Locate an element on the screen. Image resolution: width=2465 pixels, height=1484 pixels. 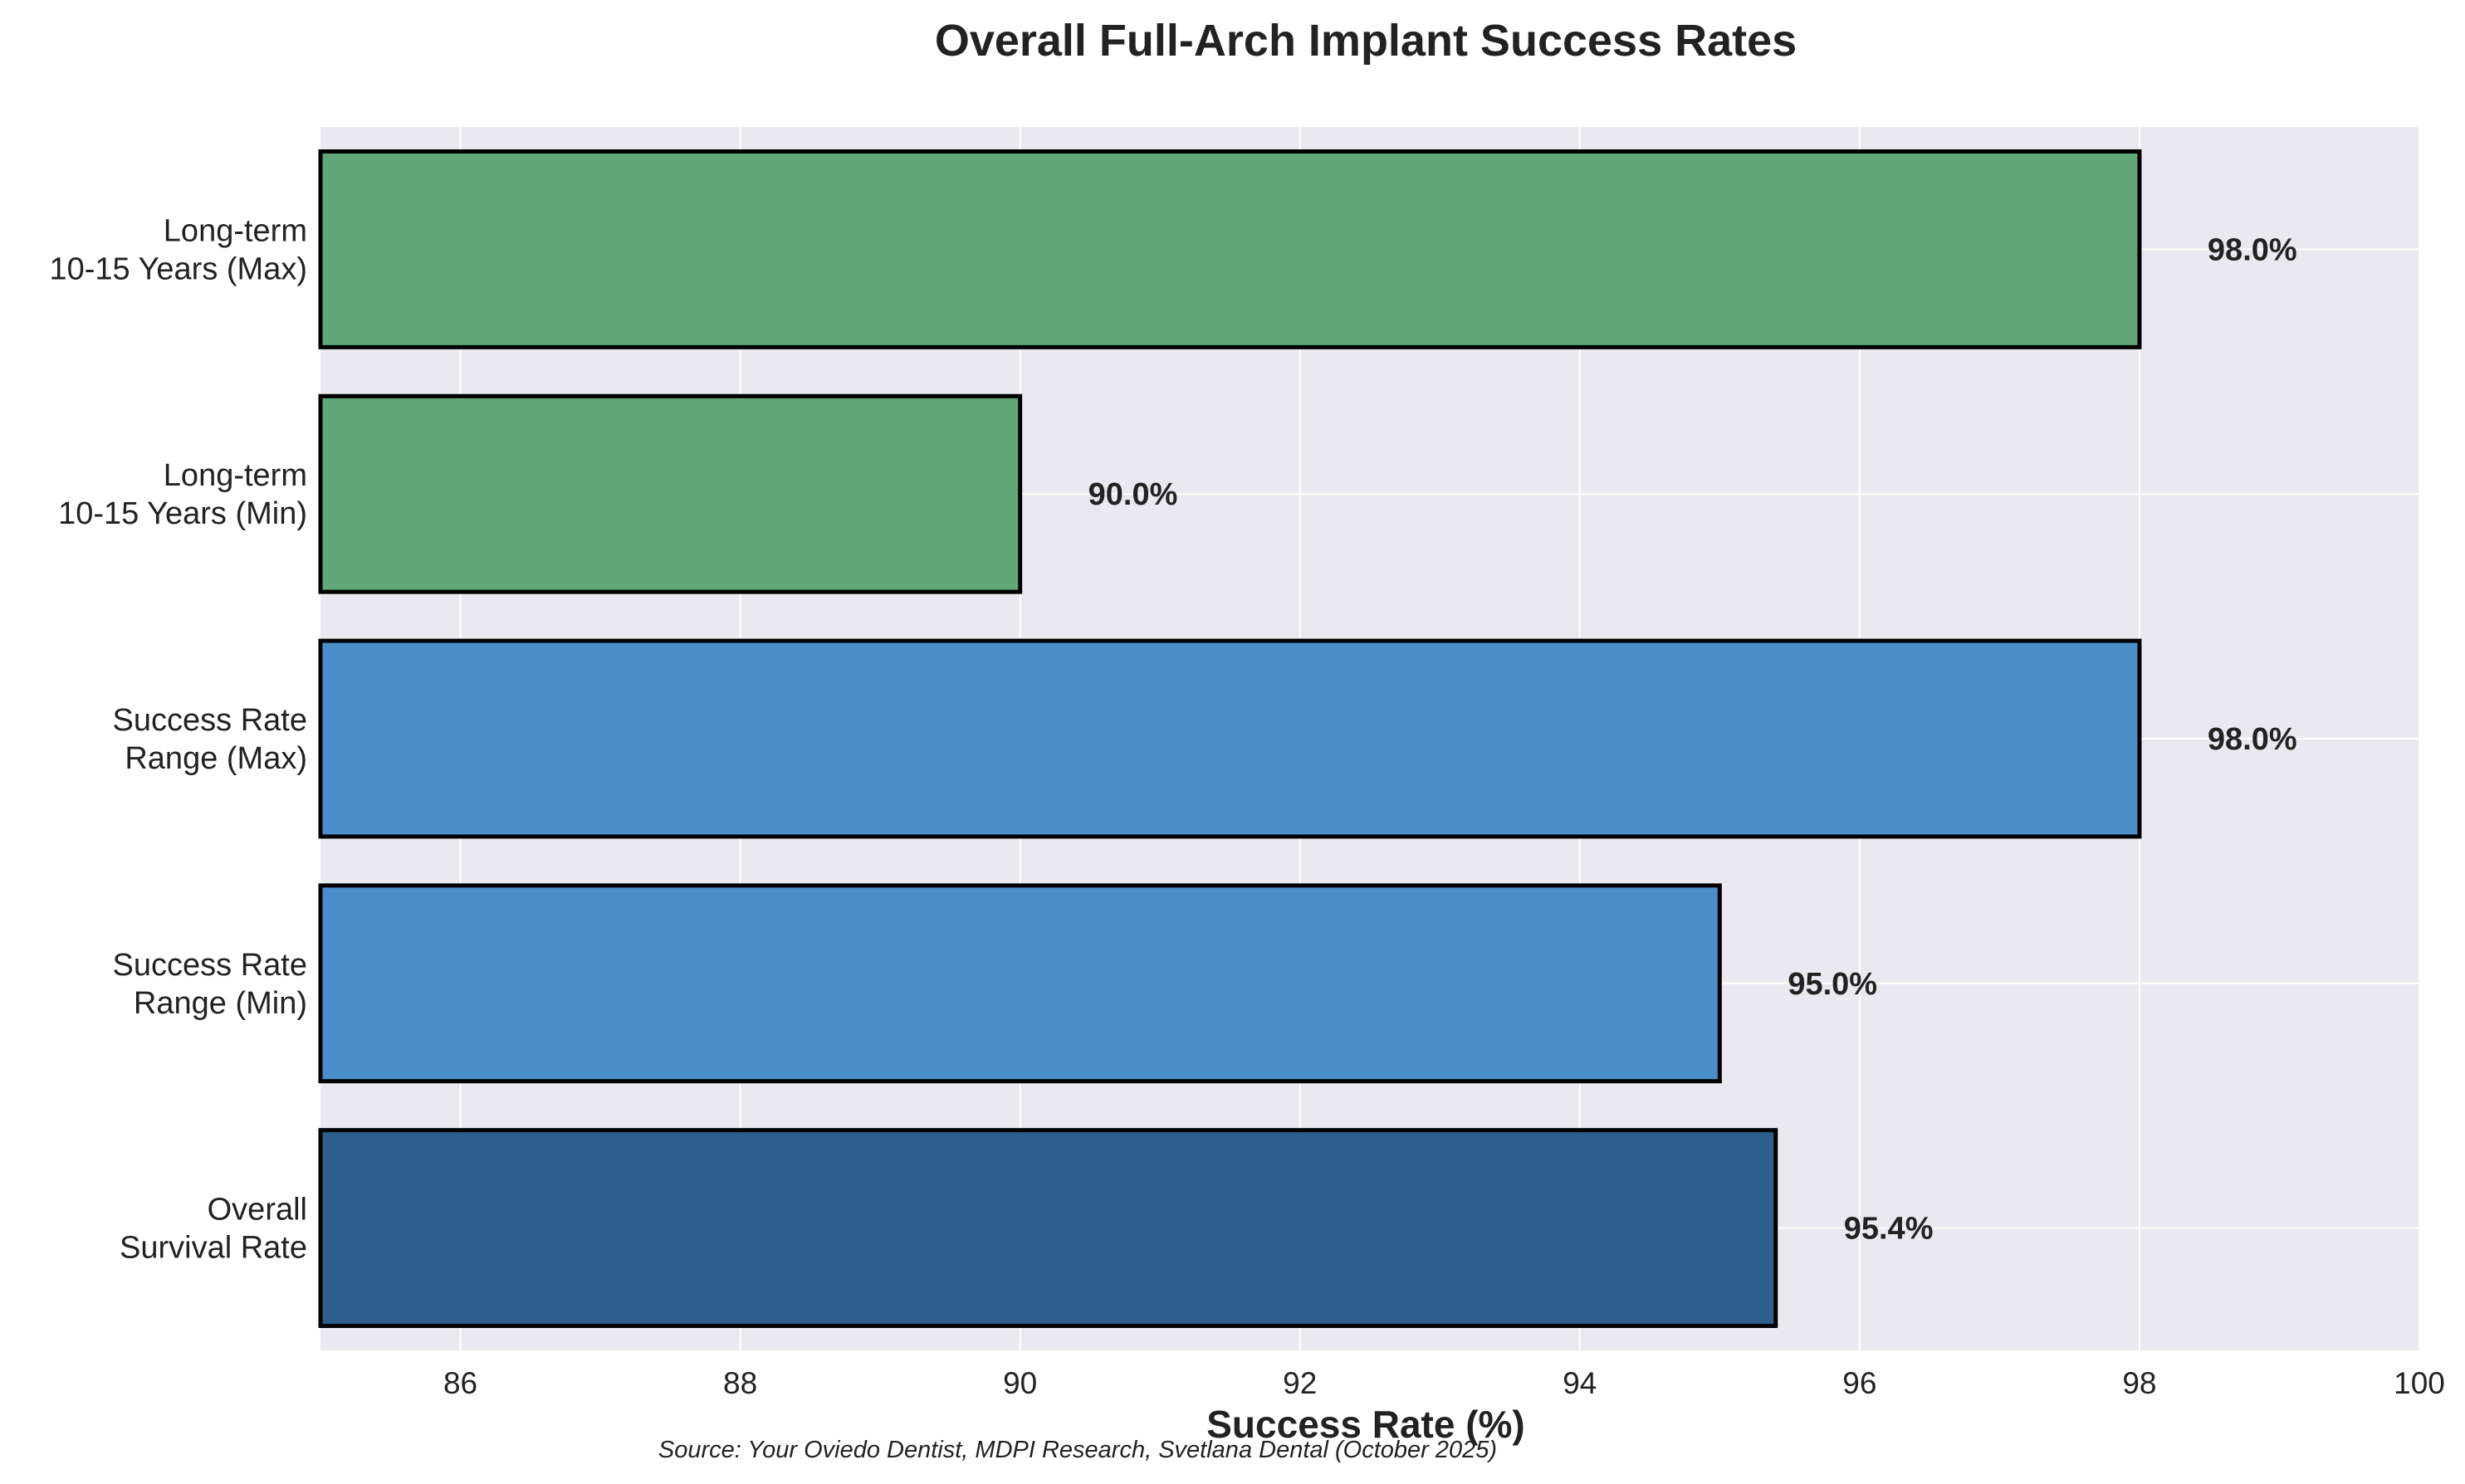
y-category-label: Success Rate Range (Max) is located at coordinates (210, 739).